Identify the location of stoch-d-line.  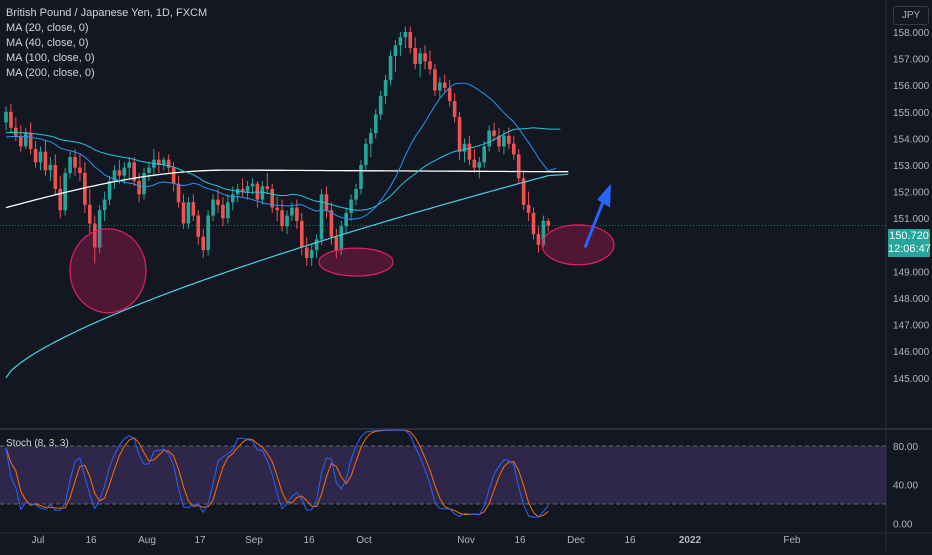
(277, 473).